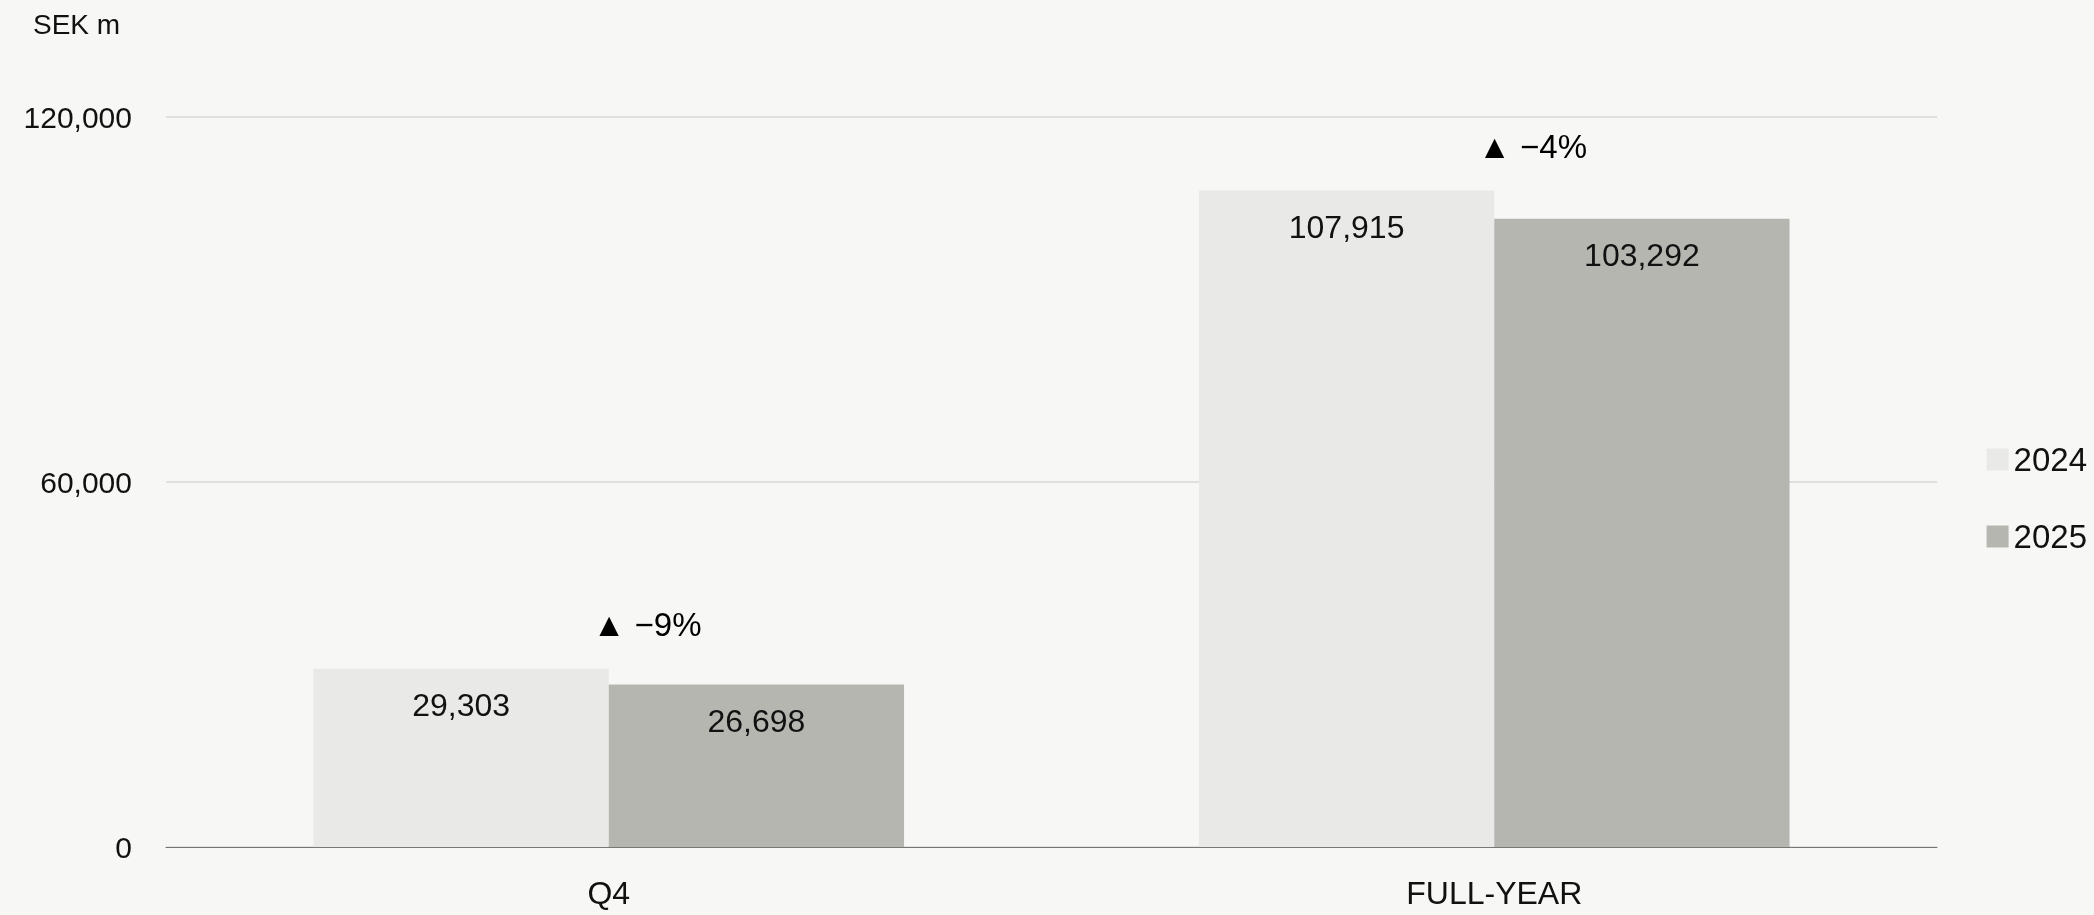 The height and width of the screenshot is (915, 2094). I want to click on y-tick-label: 60,000, so click(86, 482).